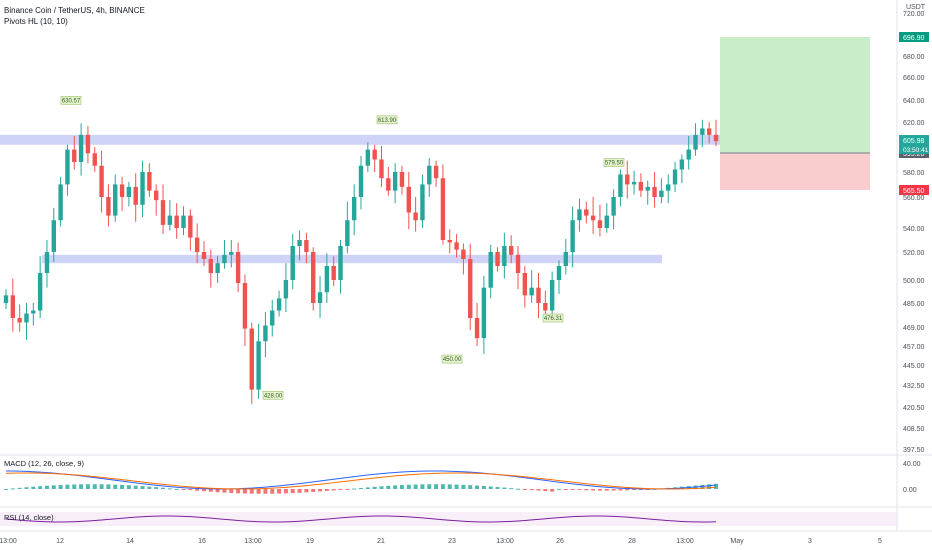 The width and height of the screenshot is (932, 550). What do you see at coordinates (916, 7) in the screenshot?
I see `currency-label: USDT` at bounding box center [916, 7].